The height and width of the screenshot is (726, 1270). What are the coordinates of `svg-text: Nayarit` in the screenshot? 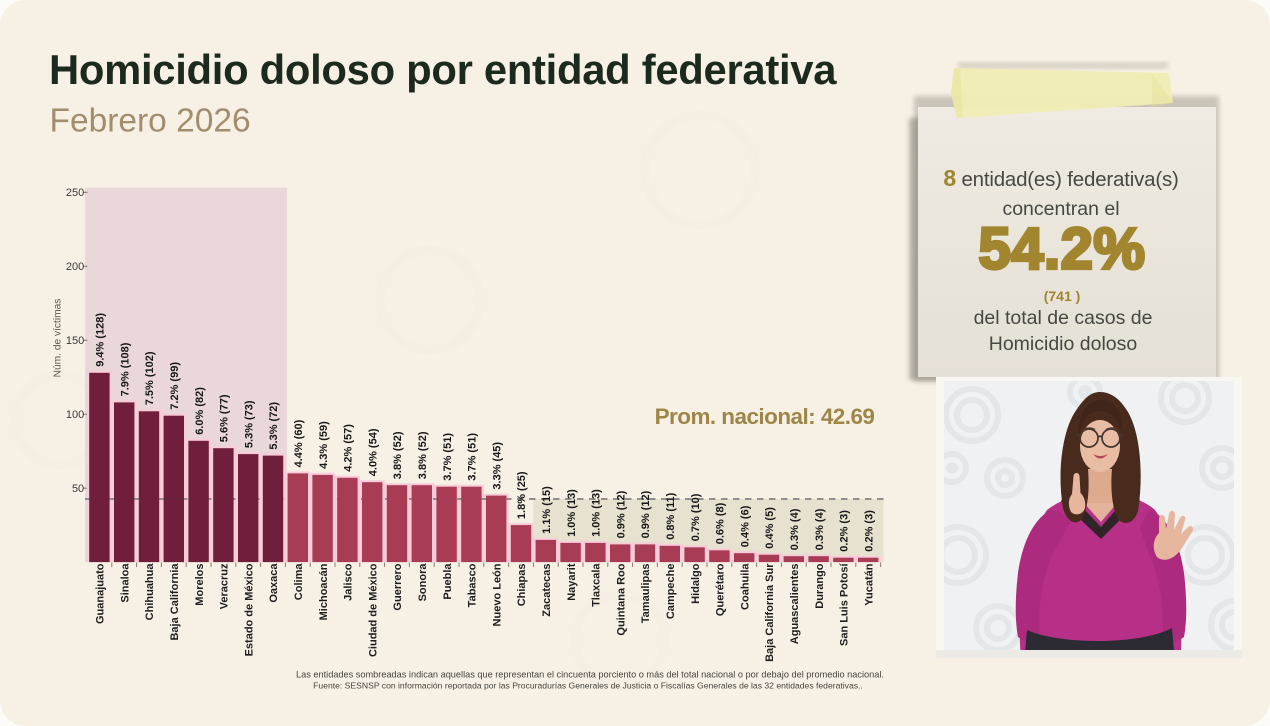 It's located at (572, 582).